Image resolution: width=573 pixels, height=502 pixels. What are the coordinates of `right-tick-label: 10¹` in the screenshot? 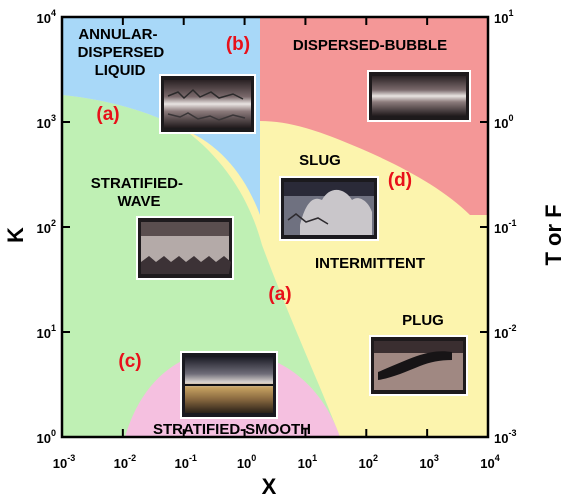 It's located at (503, 17).